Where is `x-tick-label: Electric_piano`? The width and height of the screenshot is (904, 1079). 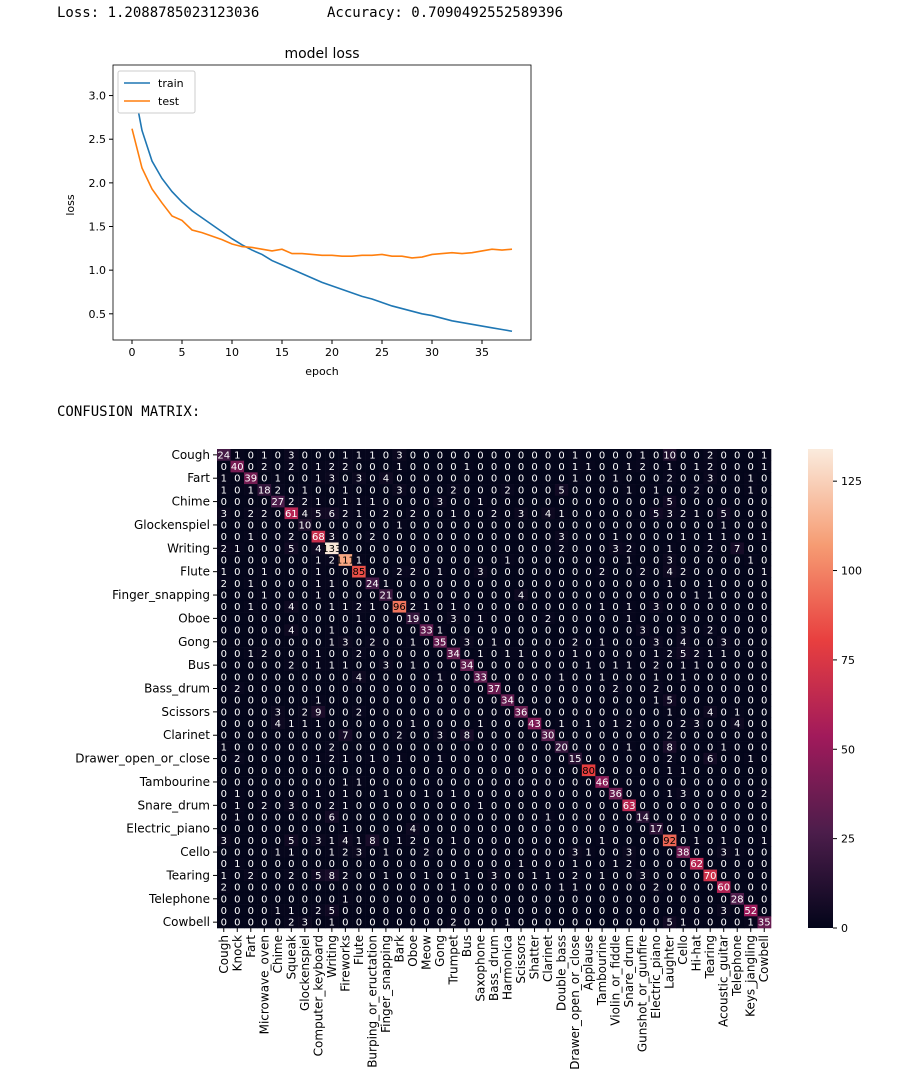
x-tick-label: Electric_piano is located at coordinates (656, 977).